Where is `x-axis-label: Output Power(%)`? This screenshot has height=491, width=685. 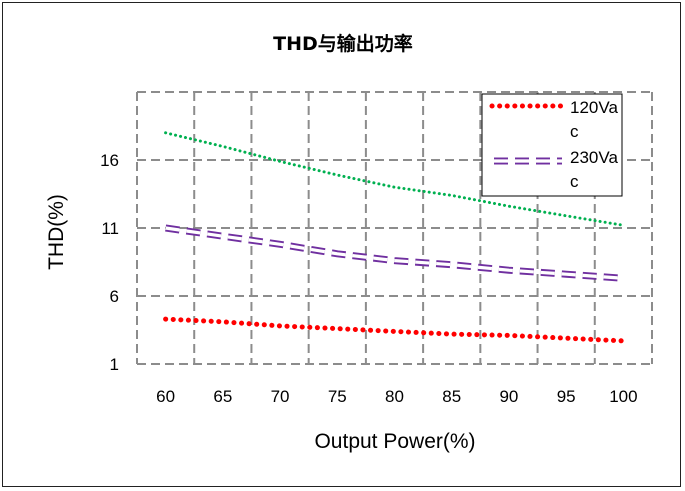 x-axis-label: Output Power(%) is located at coordinates (394, 441).